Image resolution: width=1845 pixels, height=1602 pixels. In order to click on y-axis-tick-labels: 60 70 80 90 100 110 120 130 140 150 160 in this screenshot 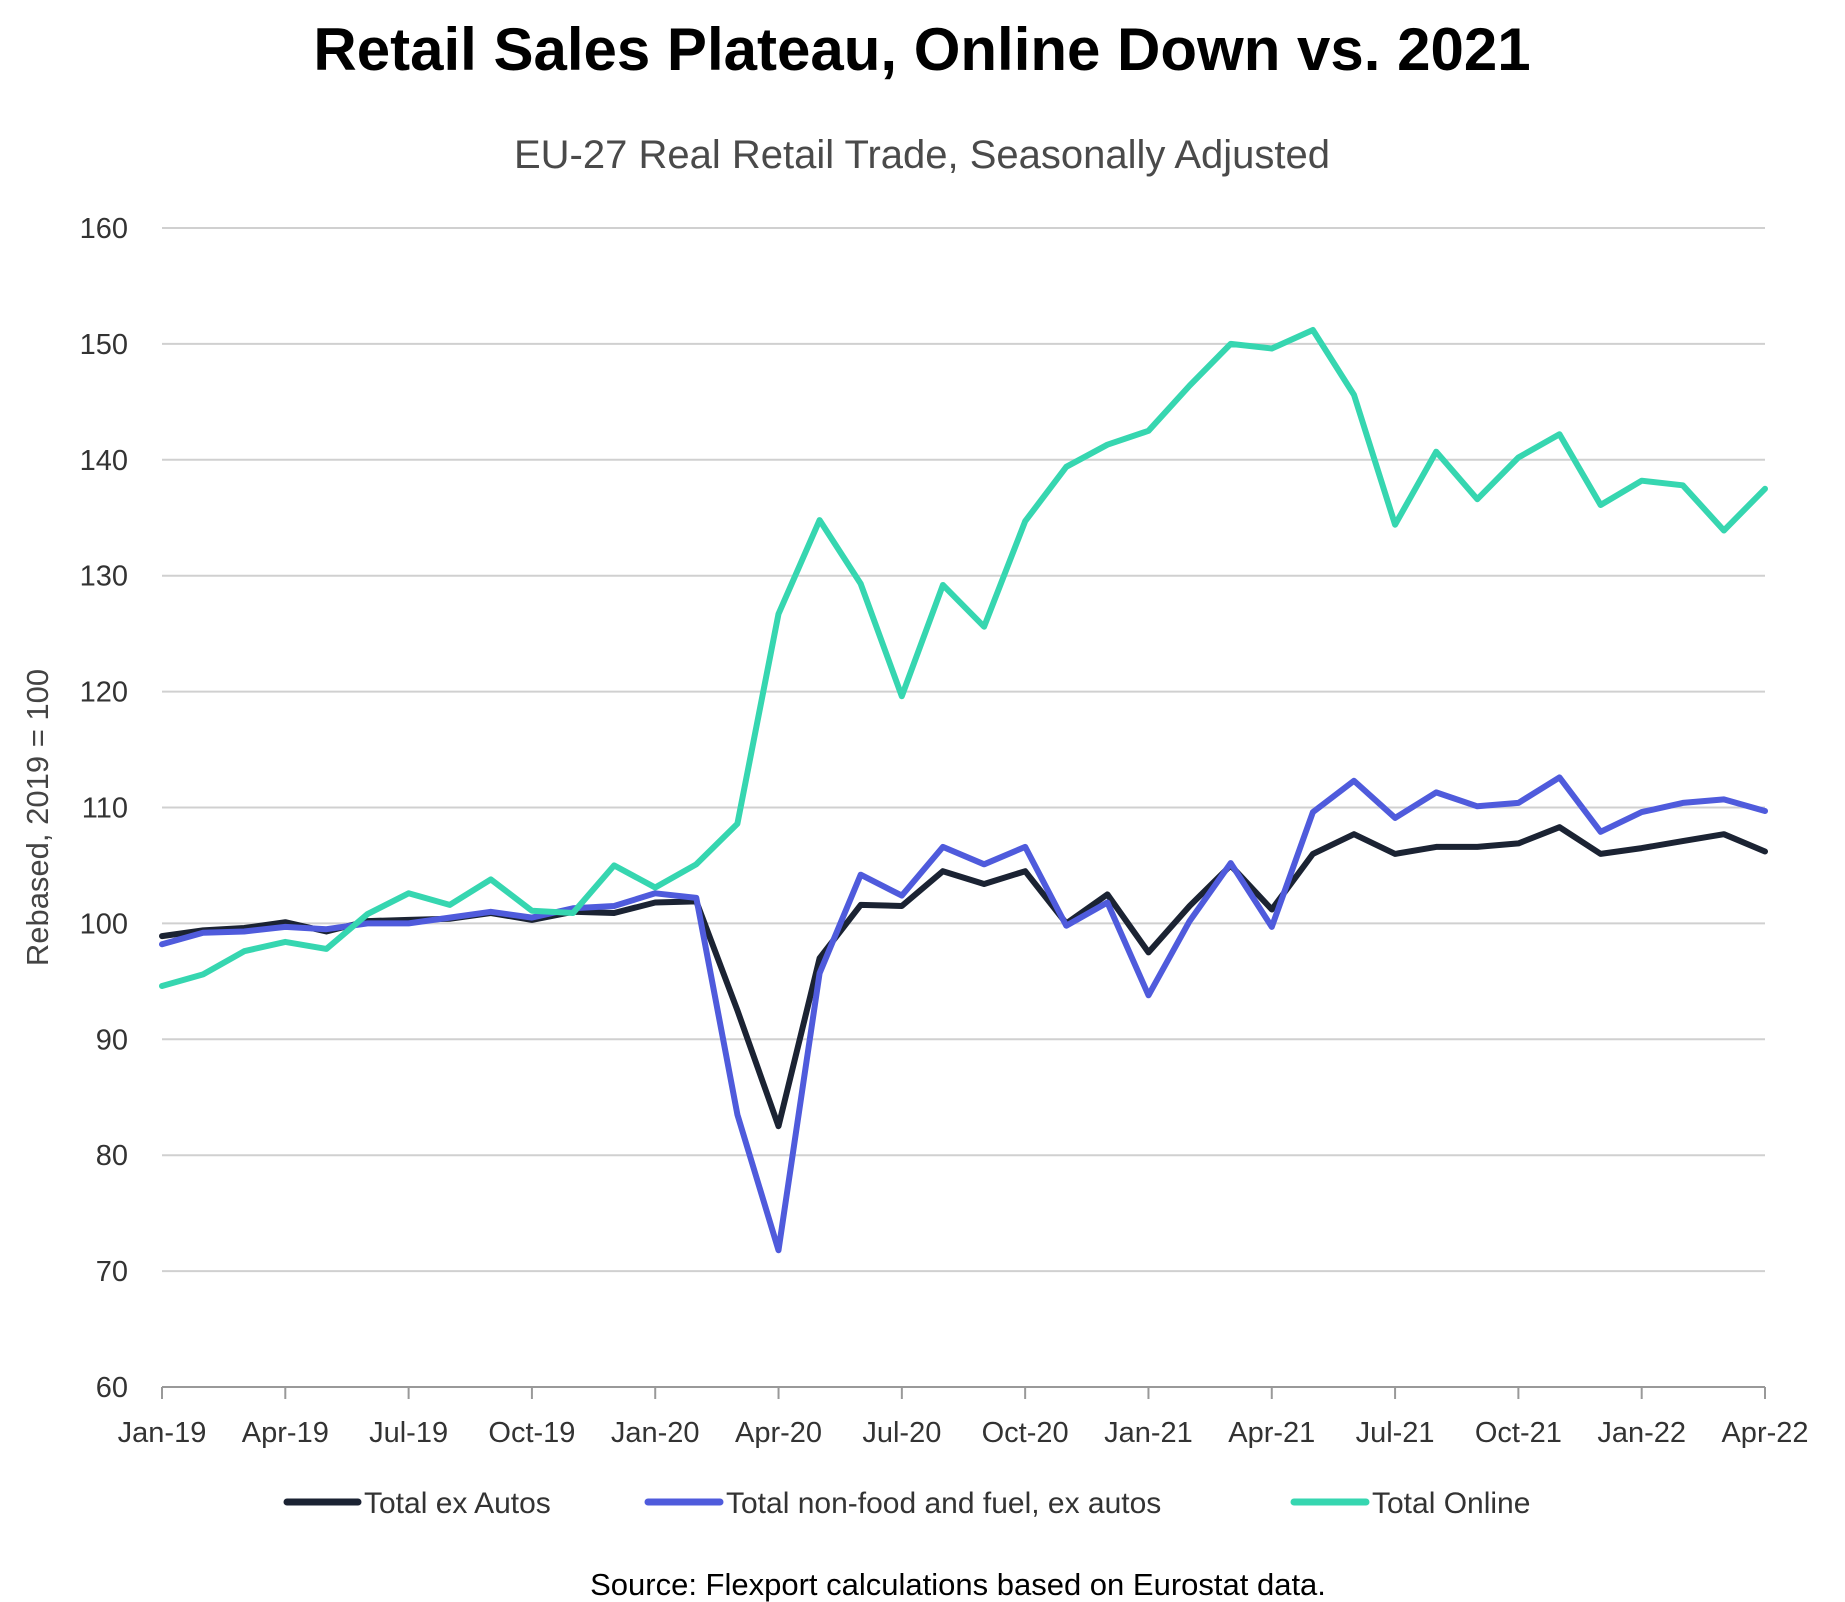, I will do `click(104, 808)`.